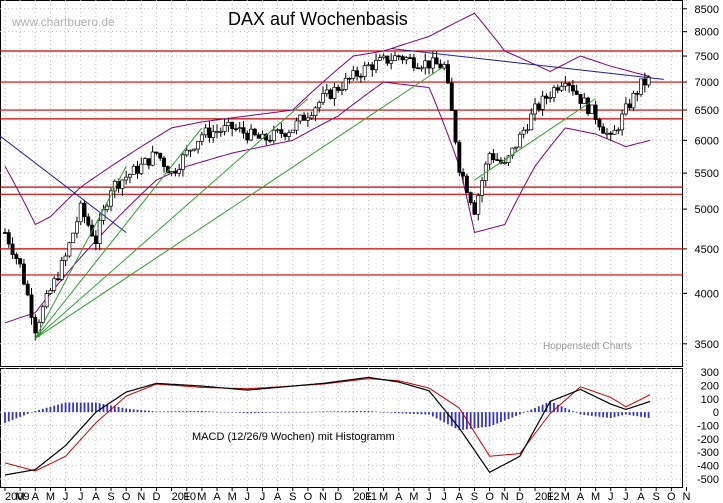  I want to click on x-tick-label: F, so click(186, 497).